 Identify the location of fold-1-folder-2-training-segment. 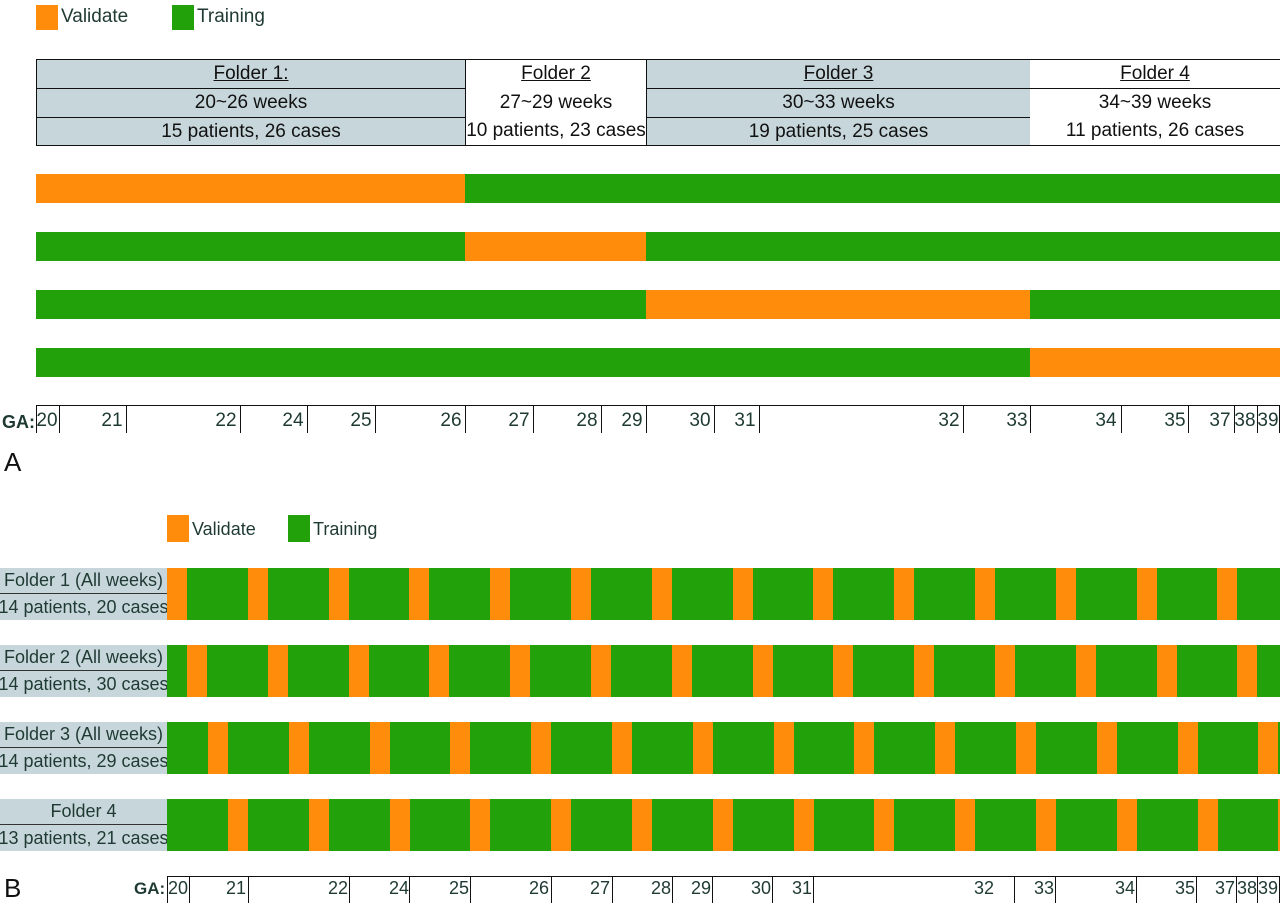
(555, 188).